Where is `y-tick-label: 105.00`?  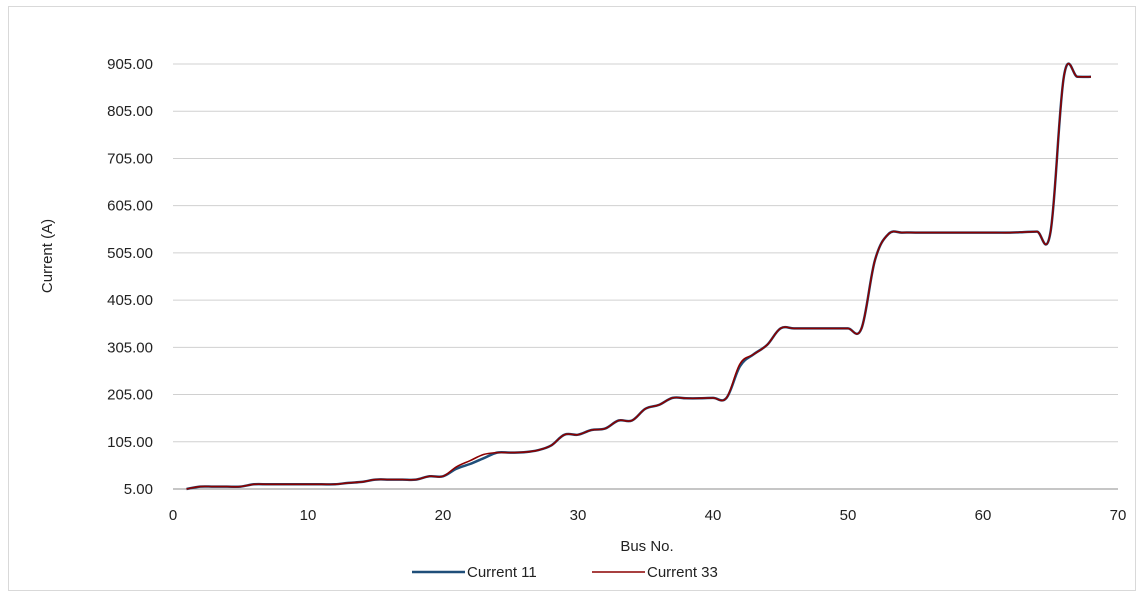 y-tick-label: 105.00 is located at coordinates (130, 442).